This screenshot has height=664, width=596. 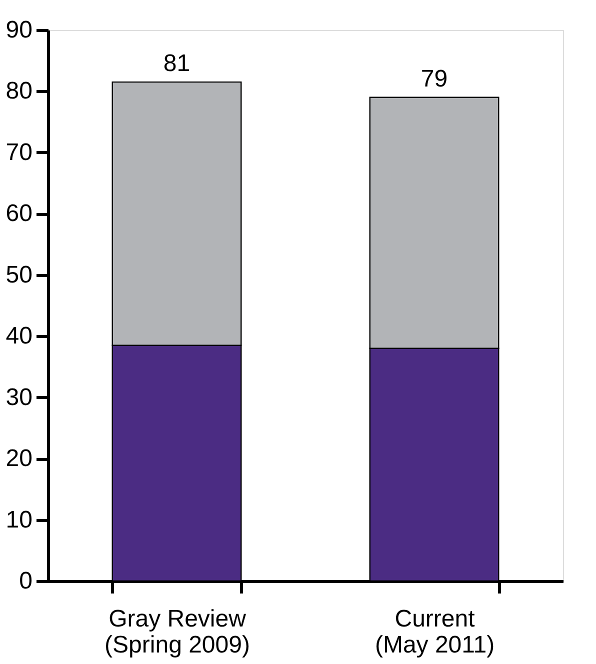 What do you see at coordinates (177, 632) in the screenshot?
I see `x-tick-label: Gray Review (Spring 2009)` at bounding box center [177, 632].